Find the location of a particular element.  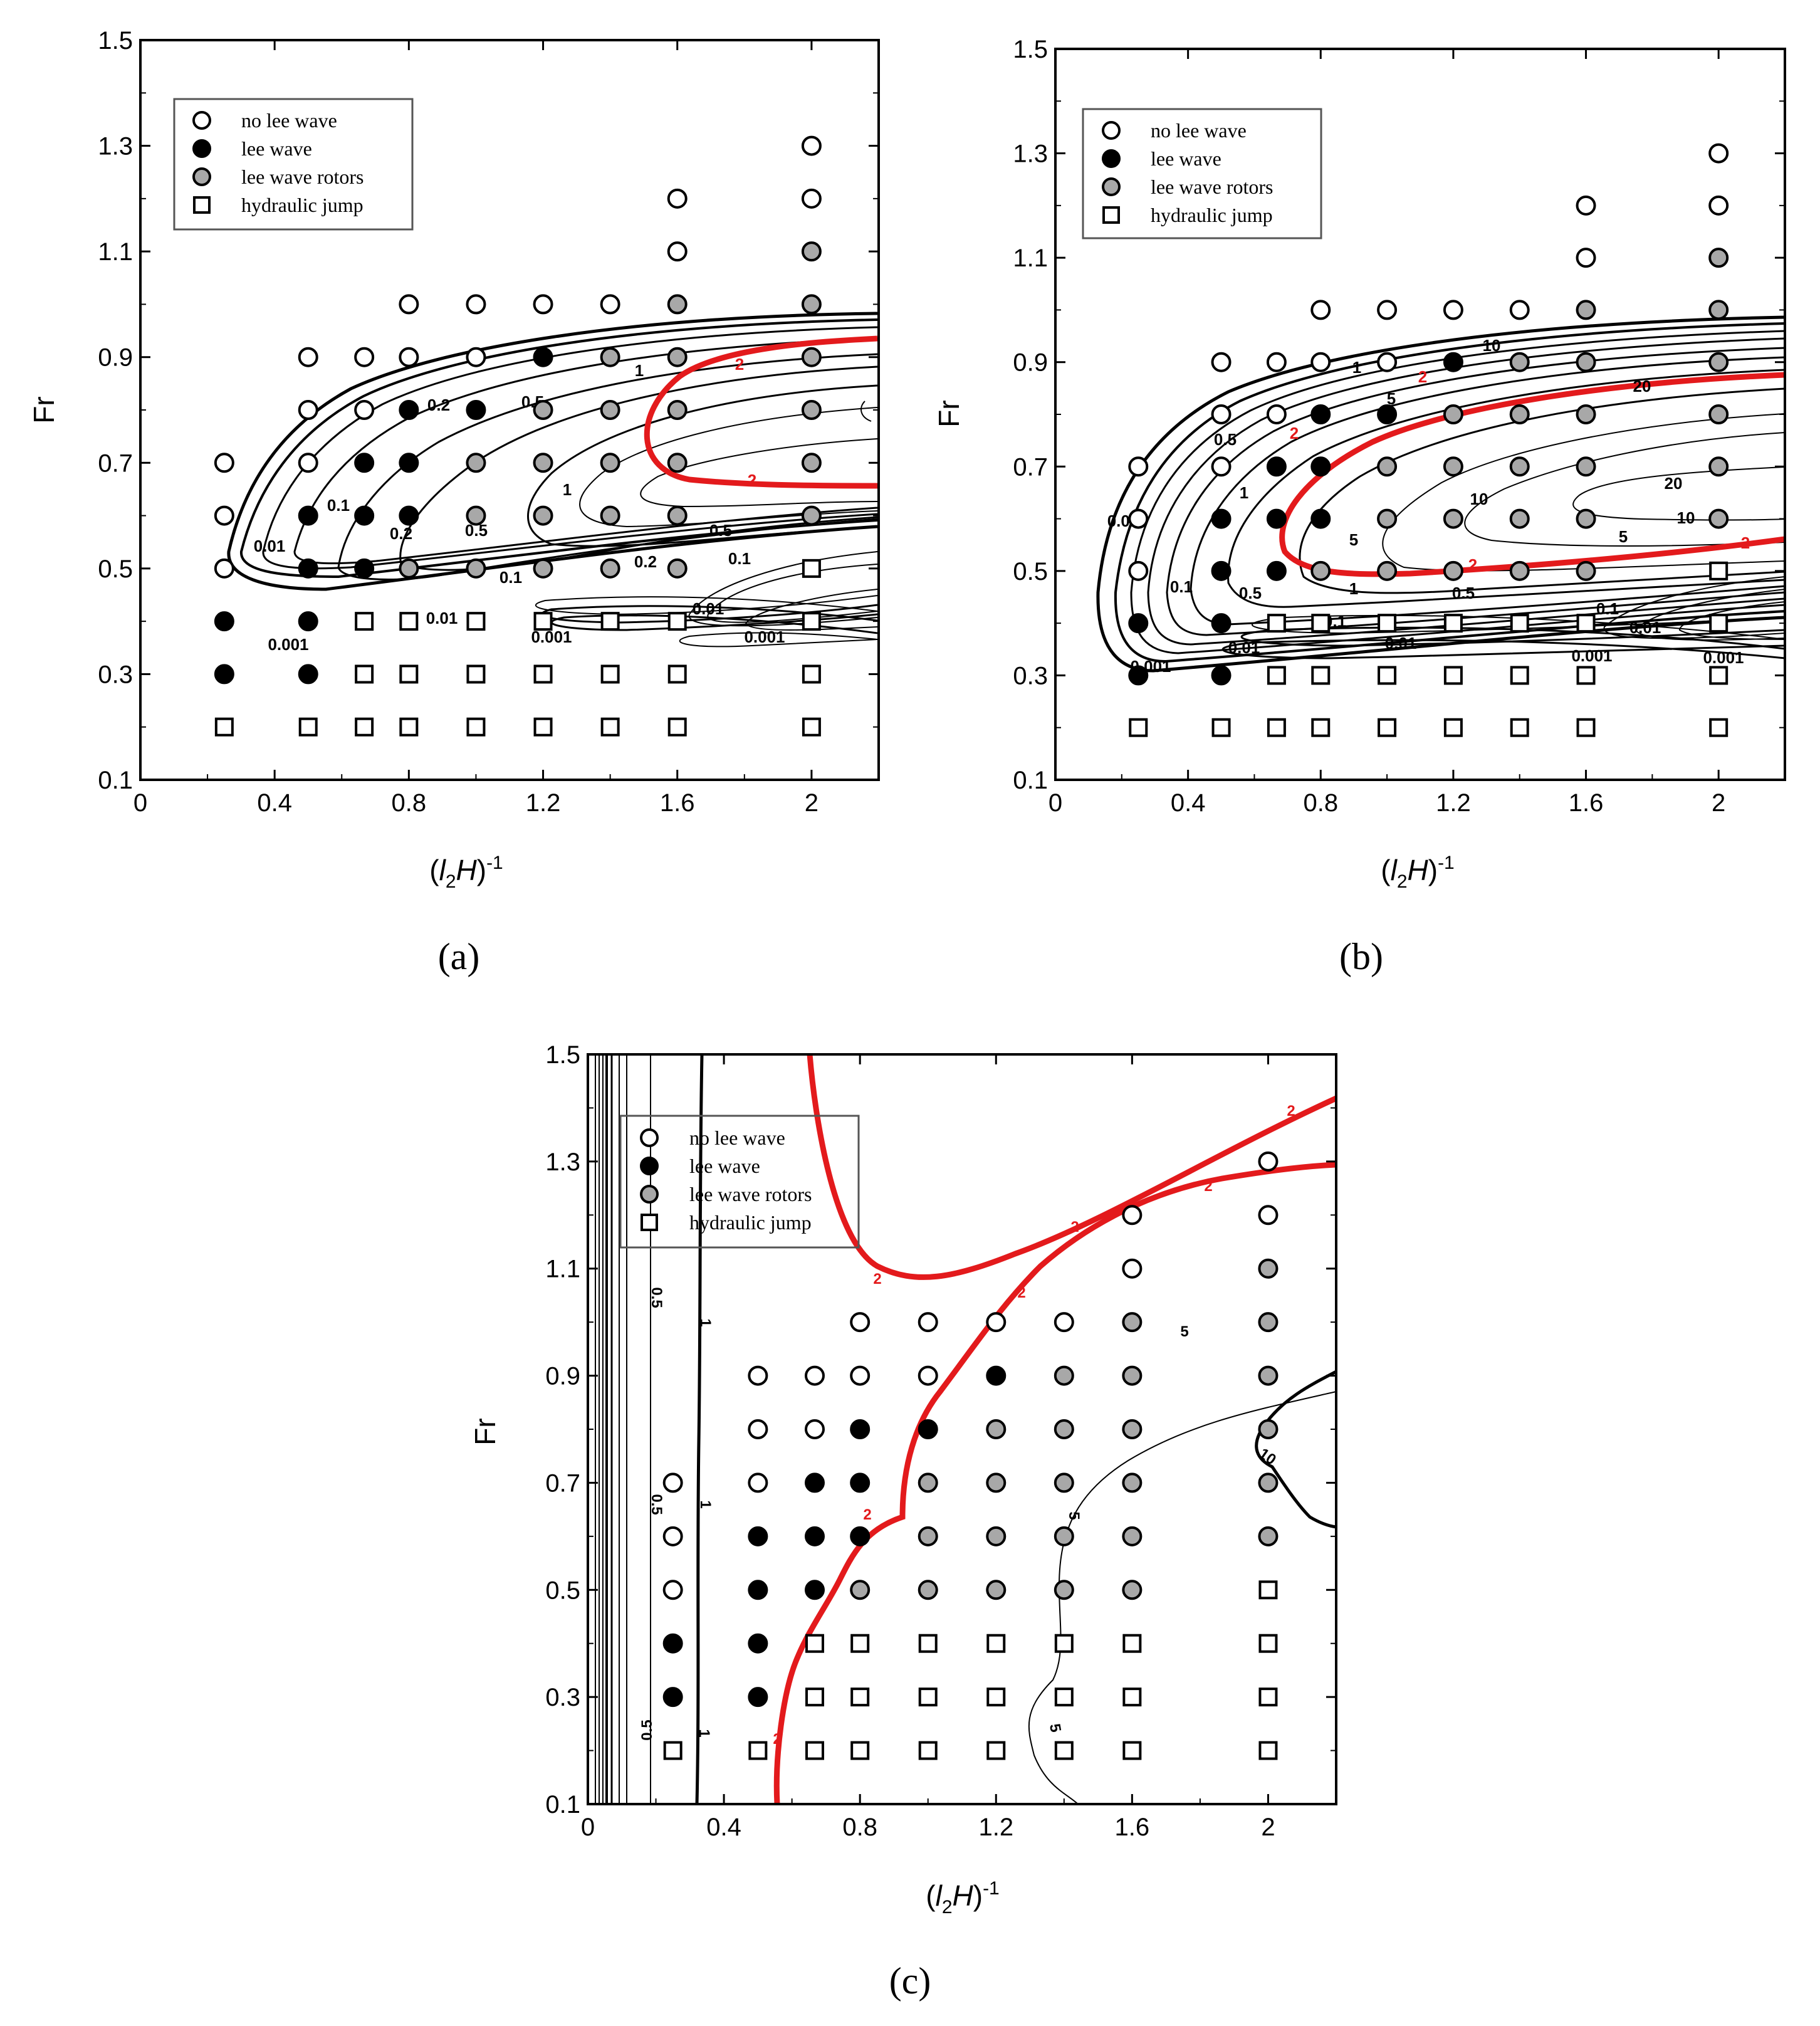

legend-no-lee-wave-marker is located at coordinates (201, 120).